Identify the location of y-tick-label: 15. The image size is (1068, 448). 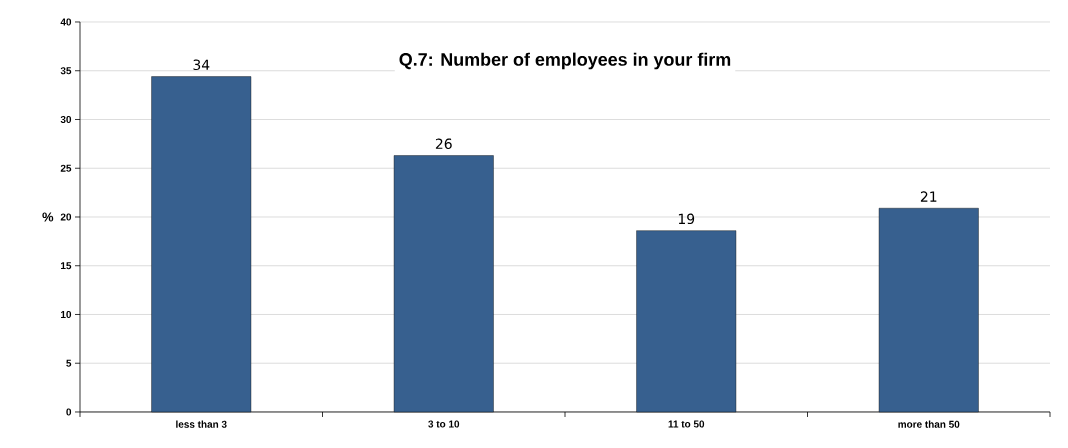
(66, 266).